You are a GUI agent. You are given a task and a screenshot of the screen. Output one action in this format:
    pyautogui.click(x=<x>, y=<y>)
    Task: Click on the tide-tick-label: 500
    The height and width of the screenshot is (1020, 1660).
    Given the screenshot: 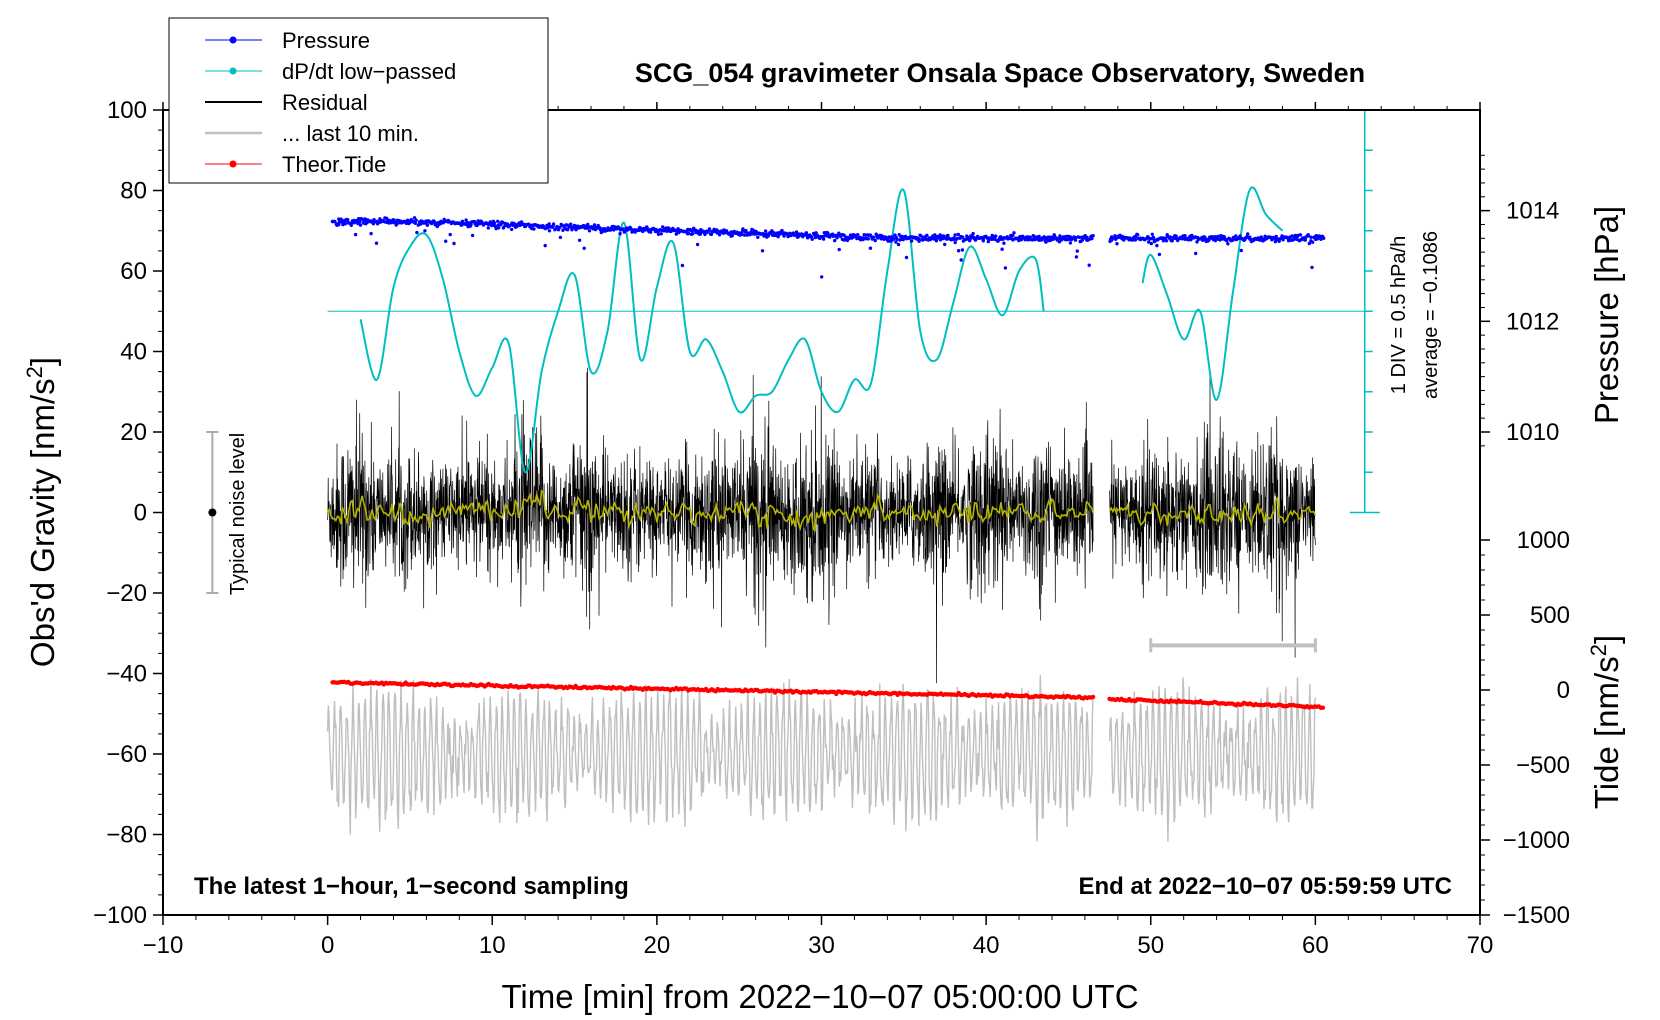 What is the action you would take?
    pyautogui.click(x=1550, y=615)
    